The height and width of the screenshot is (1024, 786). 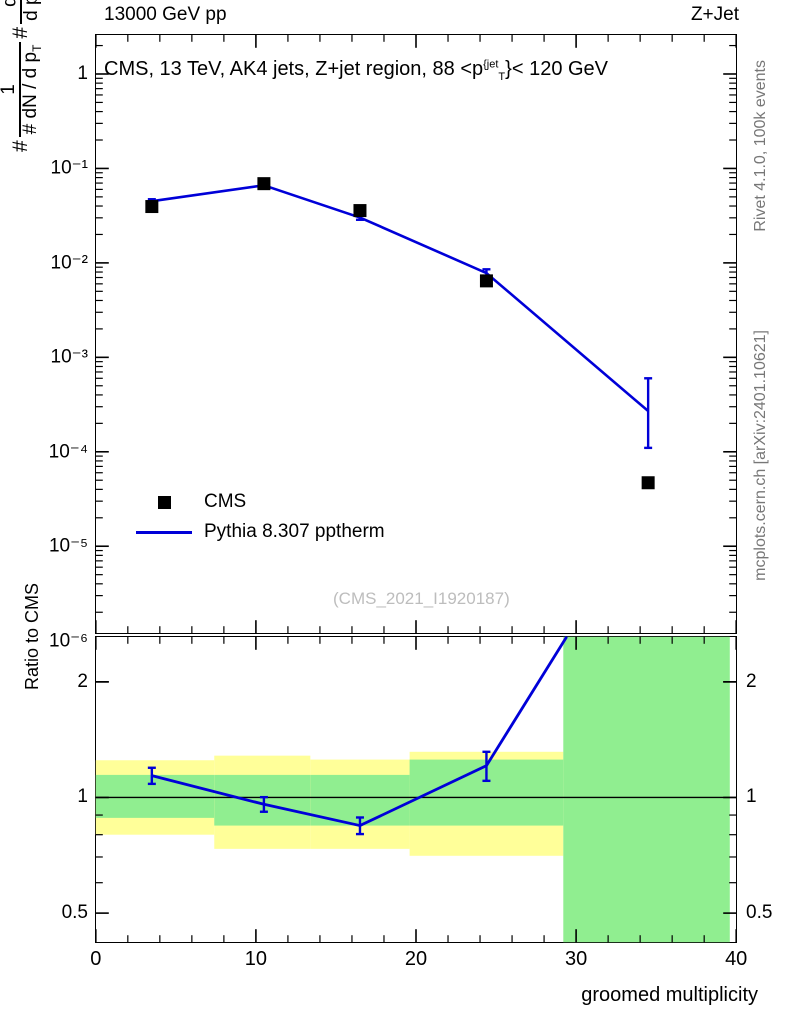 What do you see at coordinates (69, 357) in the screenshot?
I see `y-tick-label-main: 10⁻³` at bounding box center [69, 357].